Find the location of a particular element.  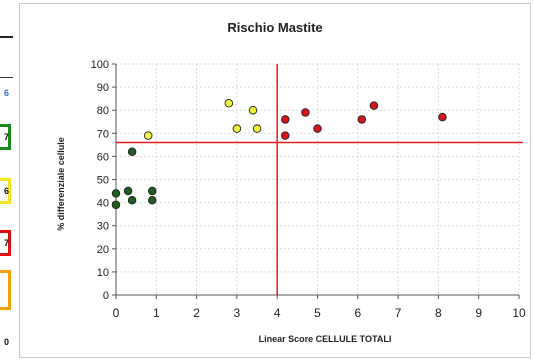

x-tick-label: 1 is located at coordinates (156, 313).